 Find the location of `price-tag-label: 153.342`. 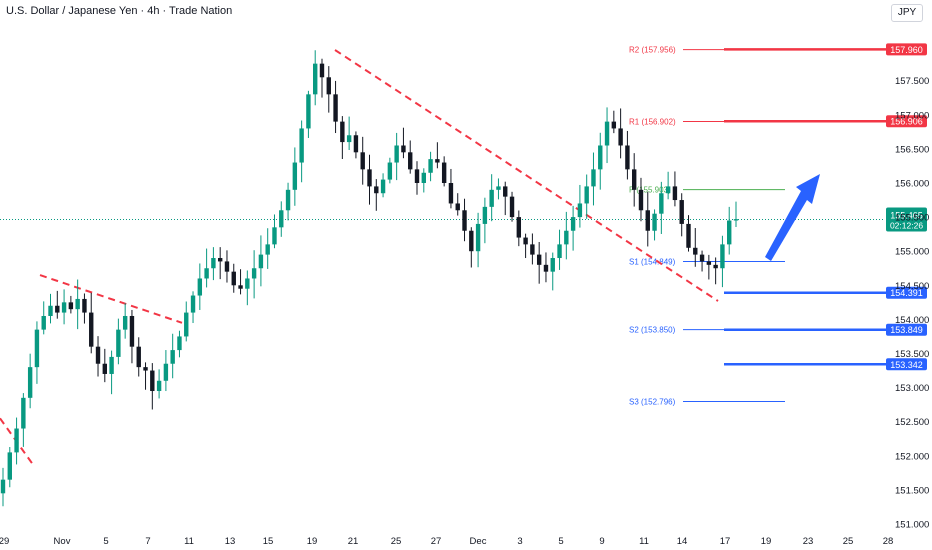

price-tag-label: 153.342 is located at coordinates (906, 365).